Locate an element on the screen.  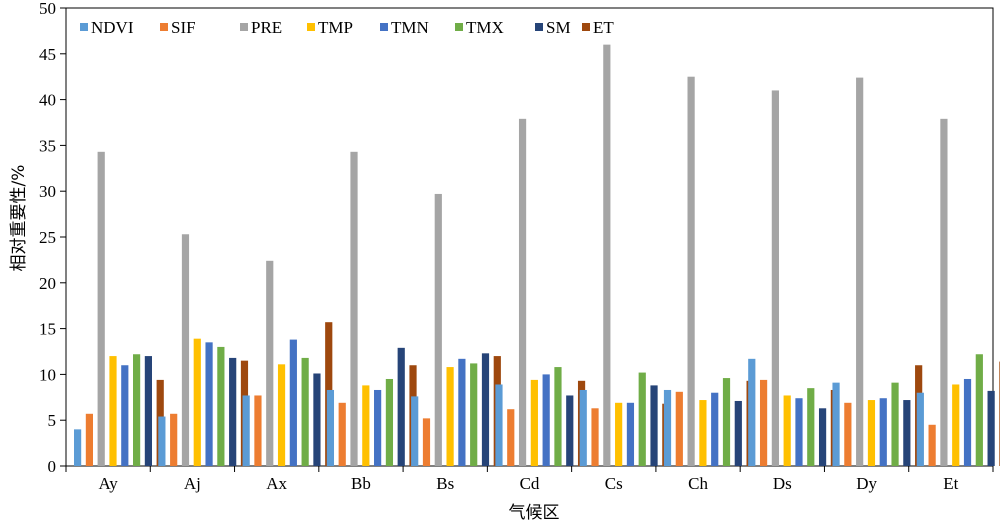
bar-tmp-dy is located at coordinates (871, 433).